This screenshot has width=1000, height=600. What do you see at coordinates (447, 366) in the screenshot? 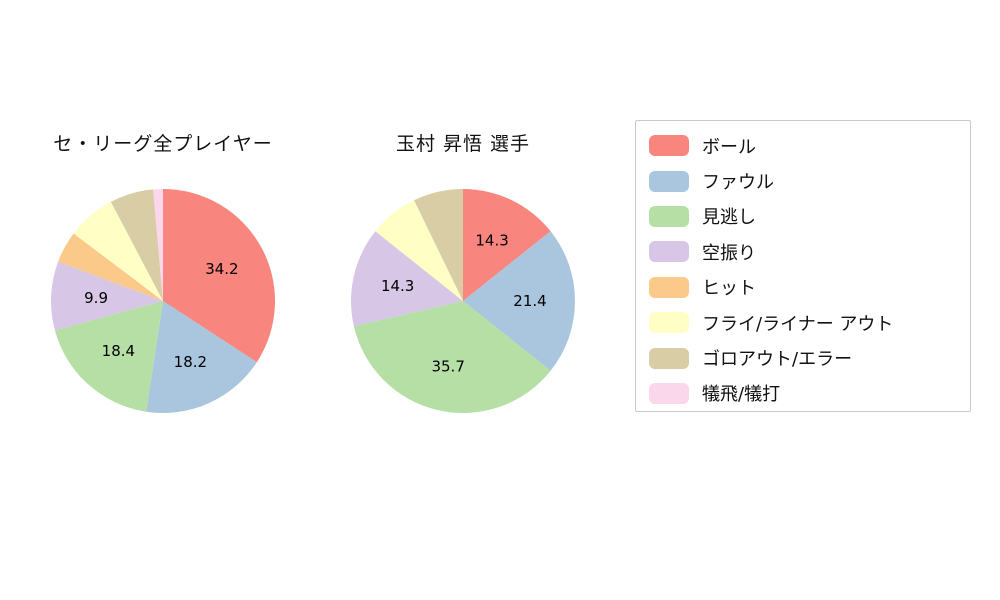
I see `pie-value-label: 35.7` at bounding box center [447, 366].